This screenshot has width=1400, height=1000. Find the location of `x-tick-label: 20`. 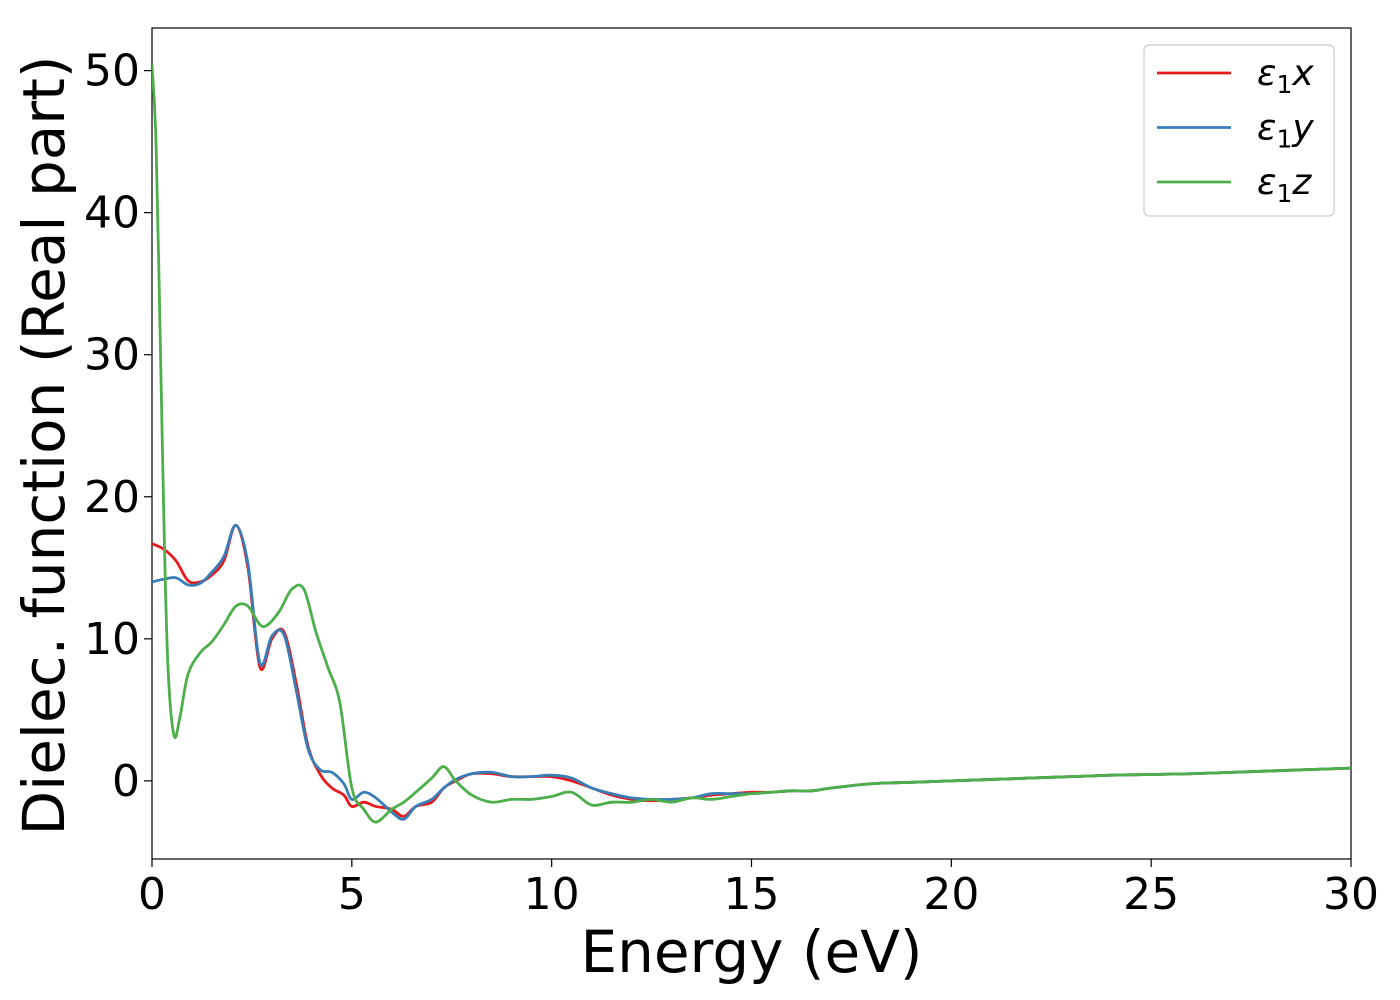

x-tick-label: 20 is located at coordinates (951, 894).